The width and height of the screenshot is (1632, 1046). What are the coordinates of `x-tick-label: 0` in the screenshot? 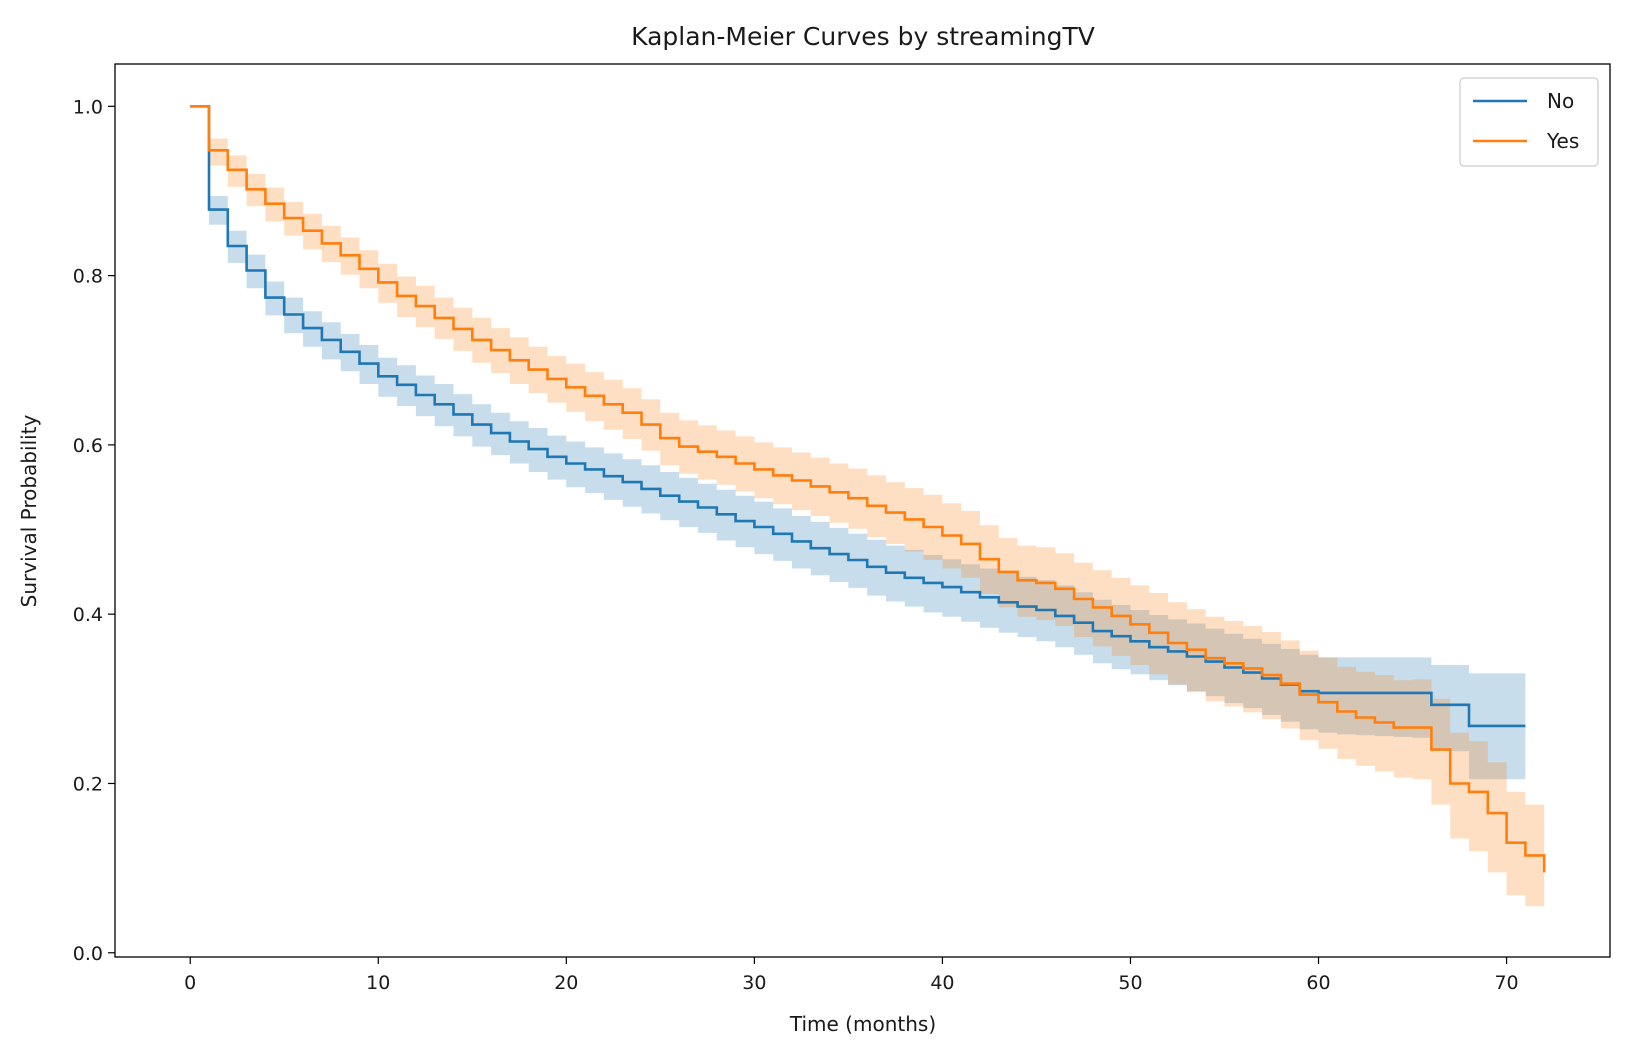 It's located at (190, 983).